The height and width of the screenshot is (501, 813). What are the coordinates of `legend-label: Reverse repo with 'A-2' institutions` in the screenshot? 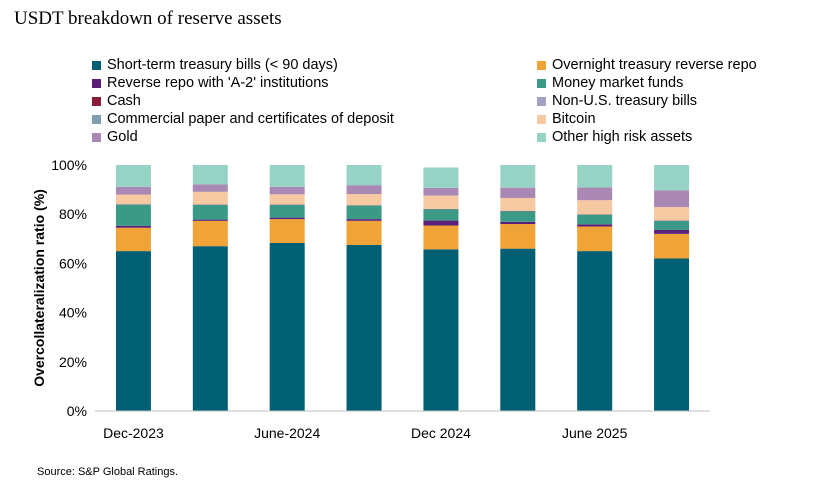 It's located at (218, 83).